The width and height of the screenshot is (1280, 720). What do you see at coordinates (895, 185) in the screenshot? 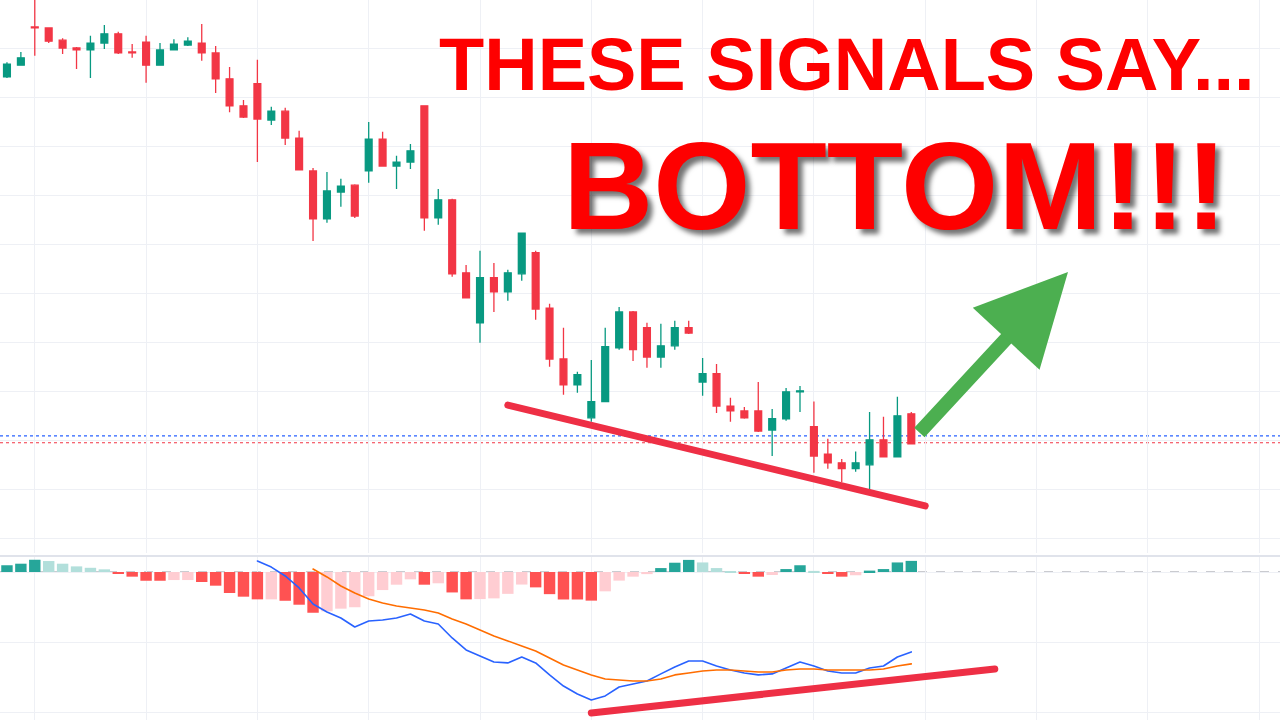
I see `text: BOTTOM!!!` at bounding box center [895, 185].